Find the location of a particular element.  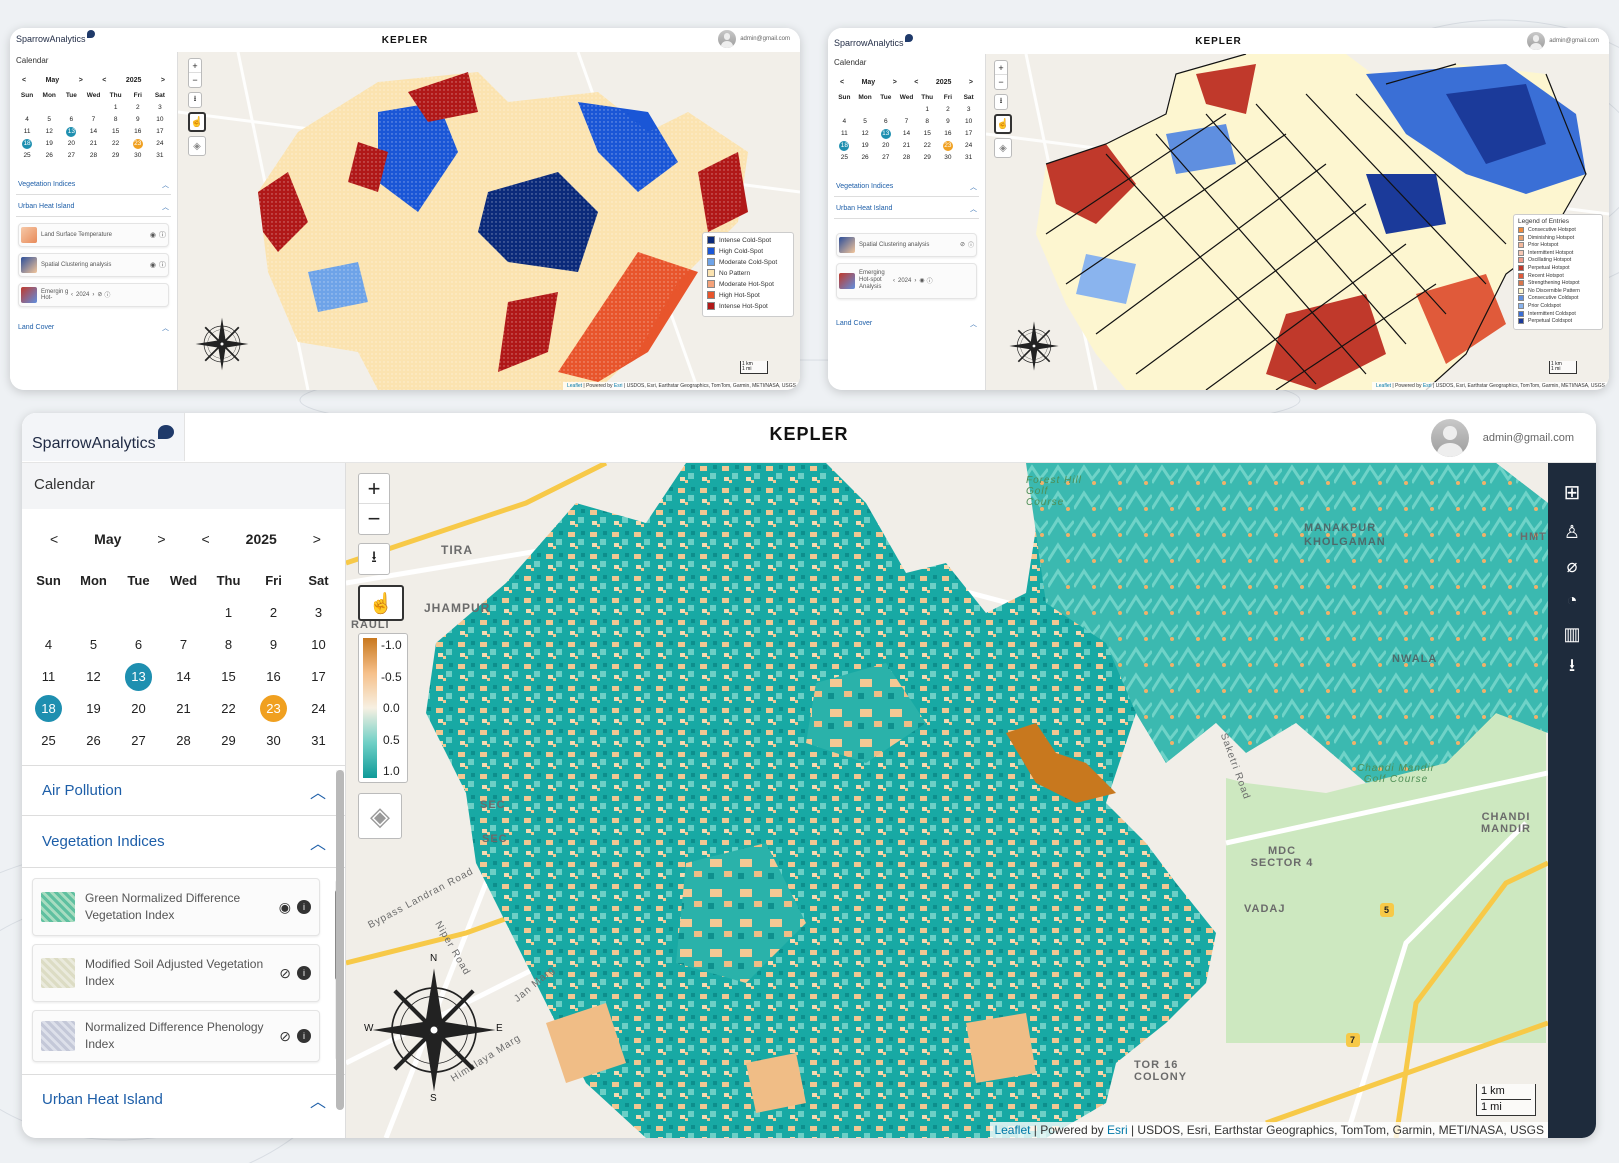

scroll-thumb is located at coordinates (340, 940).